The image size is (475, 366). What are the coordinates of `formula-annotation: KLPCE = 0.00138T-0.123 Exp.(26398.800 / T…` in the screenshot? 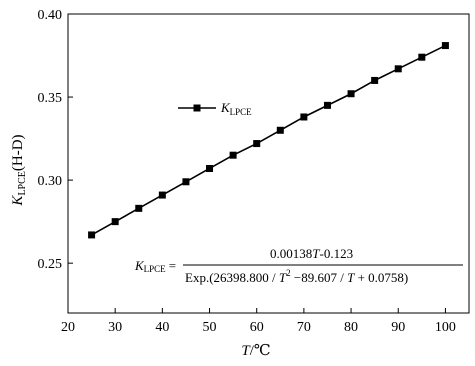 It's located at (298, 265).